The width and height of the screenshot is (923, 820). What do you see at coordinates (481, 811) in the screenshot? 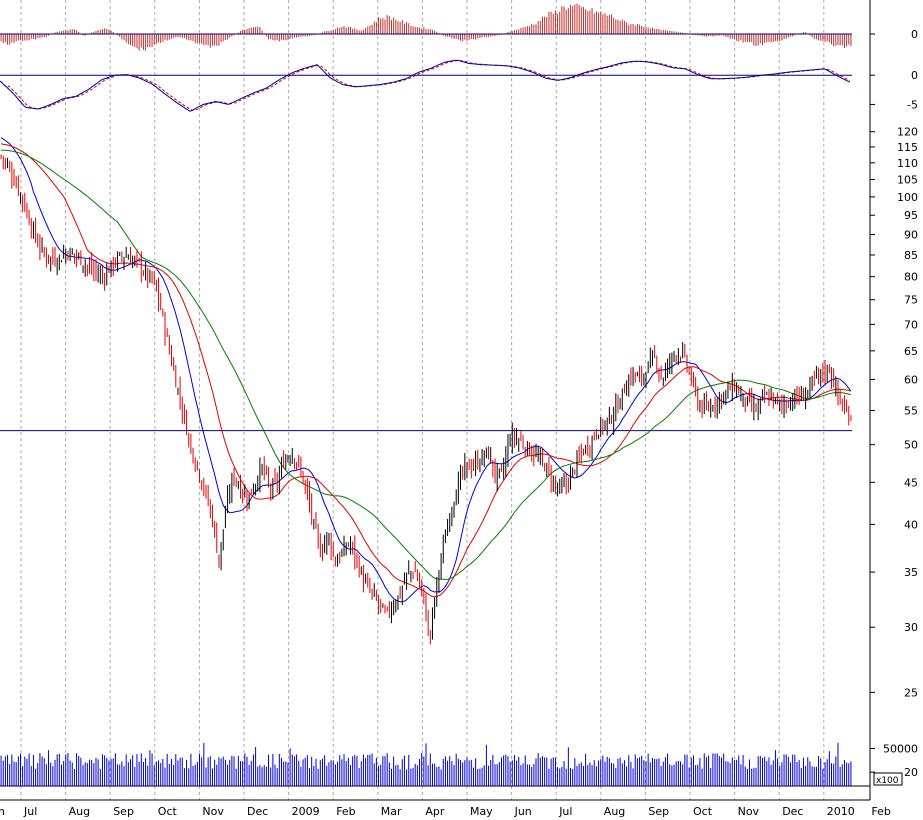
I see `month-label: May` at bounding box center [481, 811].